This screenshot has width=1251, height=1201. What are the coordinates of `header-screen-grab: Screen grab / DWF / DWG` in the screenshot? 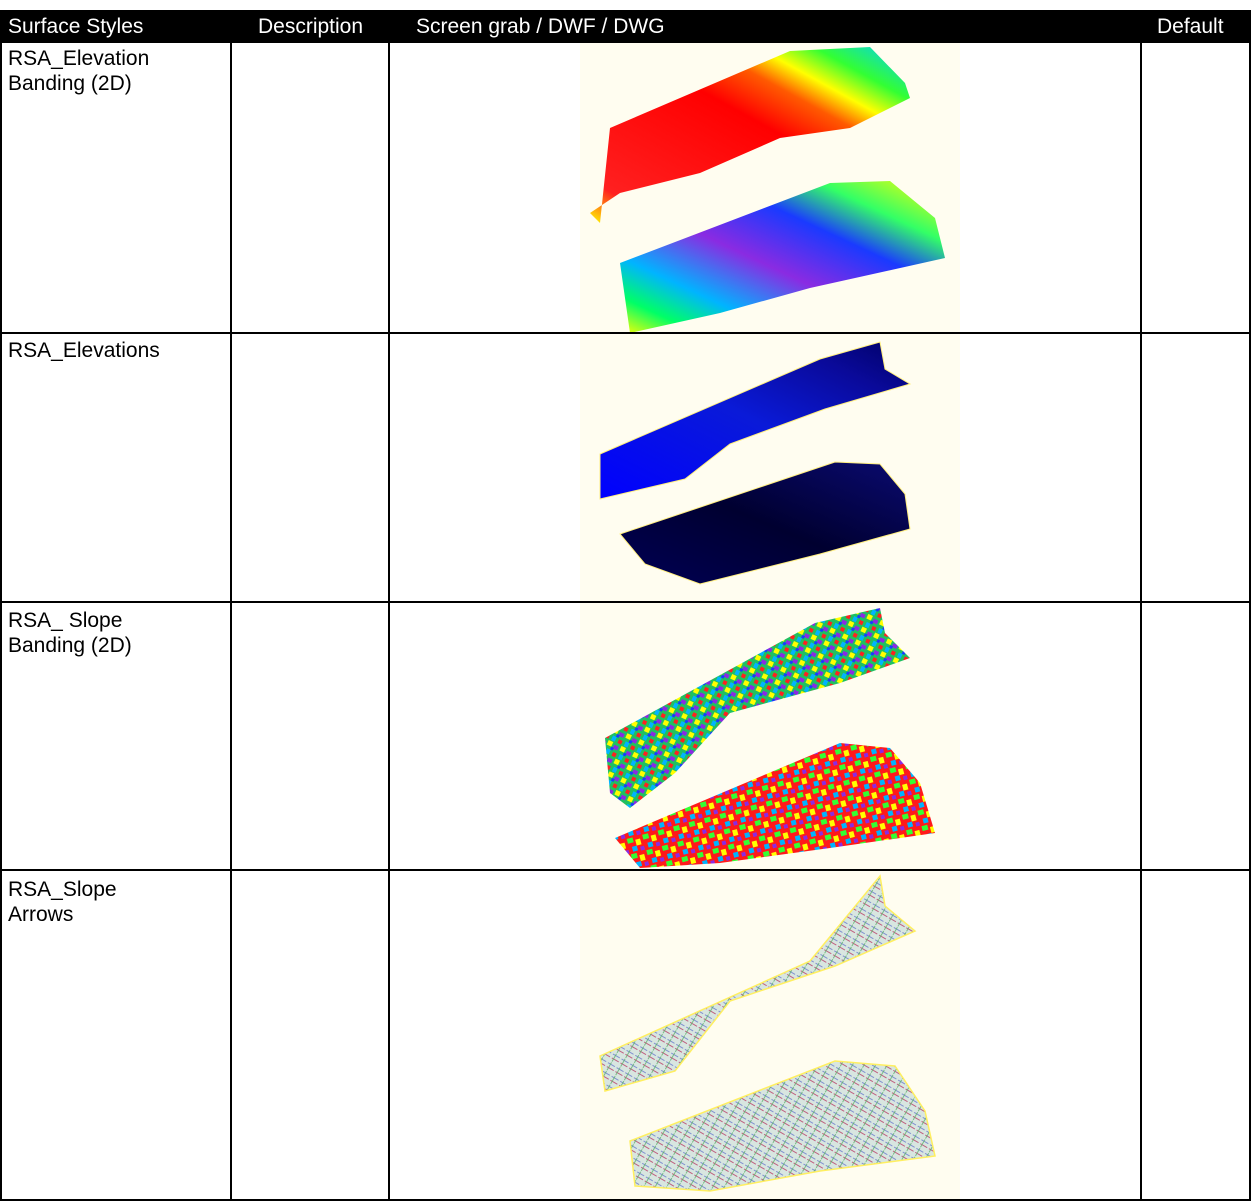 It's located at (540, 26).